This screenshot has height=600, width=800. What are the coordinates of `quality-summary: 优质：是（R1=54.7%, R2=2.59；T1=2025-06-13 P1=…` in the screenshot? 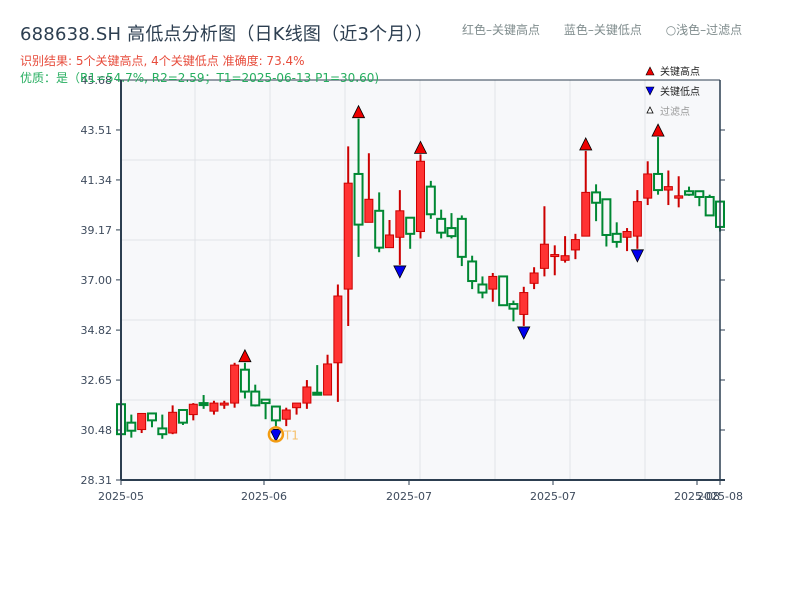 It's located at (200, 78).